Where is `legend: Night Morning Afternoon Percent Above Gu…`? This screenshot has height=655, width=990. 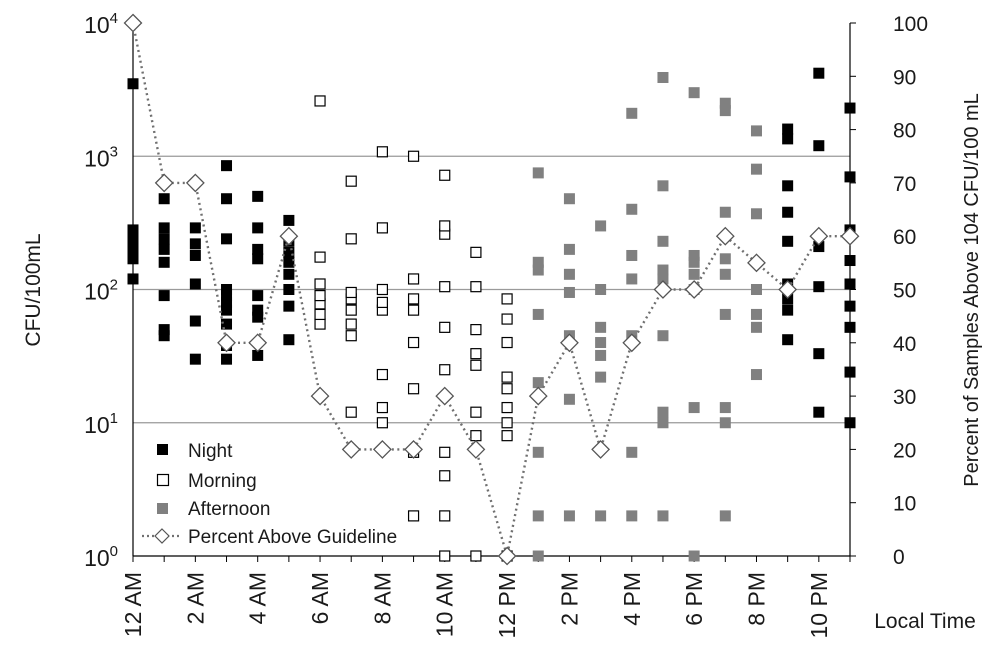 legend: Night Morning Afternoon Percent Above Gu… is located at coordinates (269, 494).